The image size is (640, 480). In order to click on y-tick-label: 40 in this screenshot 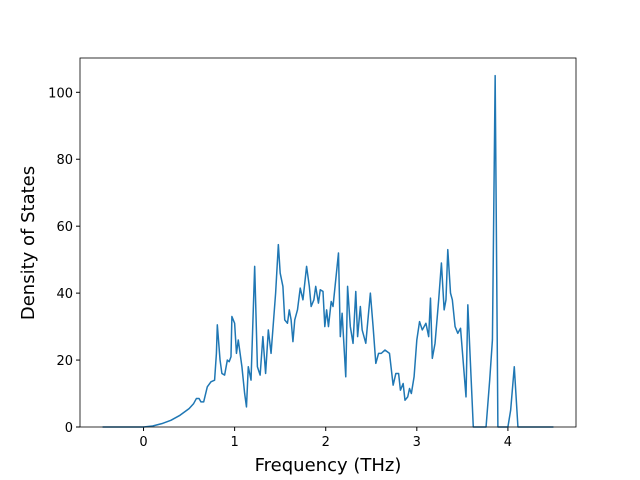, I will do `click(64, 294)`.